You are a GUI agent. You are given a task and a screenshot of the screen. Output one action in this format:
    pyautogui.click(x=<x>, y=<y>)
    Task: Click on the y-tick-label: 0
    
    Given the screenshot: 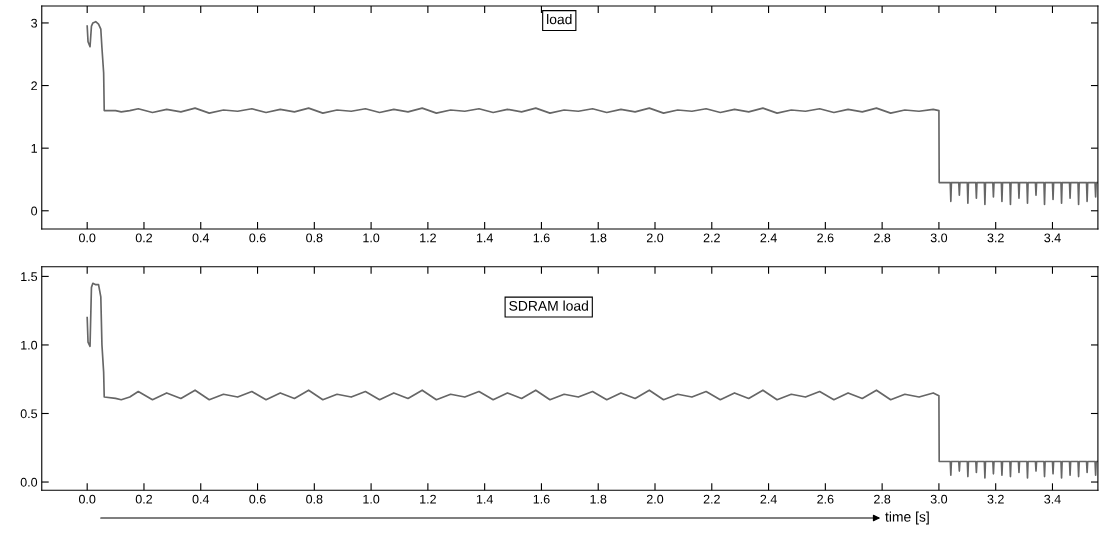 What is the action you would take?
    pyautogui.click(x=34, y=211)
    